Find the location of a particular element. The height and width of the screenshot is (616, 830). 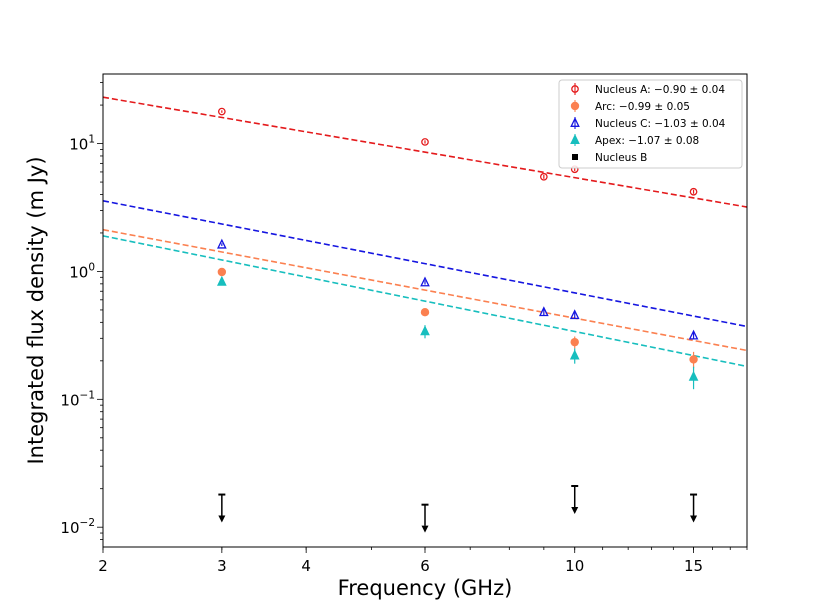

y-tick-label: 10⁻¹ is located at coordinates (77, 399).